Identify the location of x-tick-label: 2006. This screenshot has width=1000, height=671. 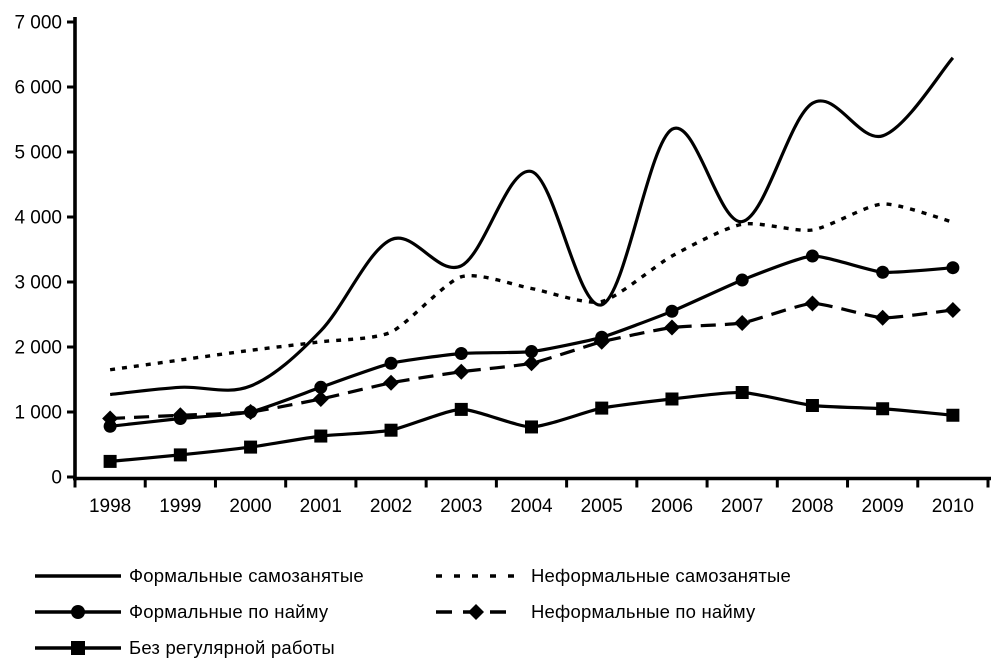
(672, 506).